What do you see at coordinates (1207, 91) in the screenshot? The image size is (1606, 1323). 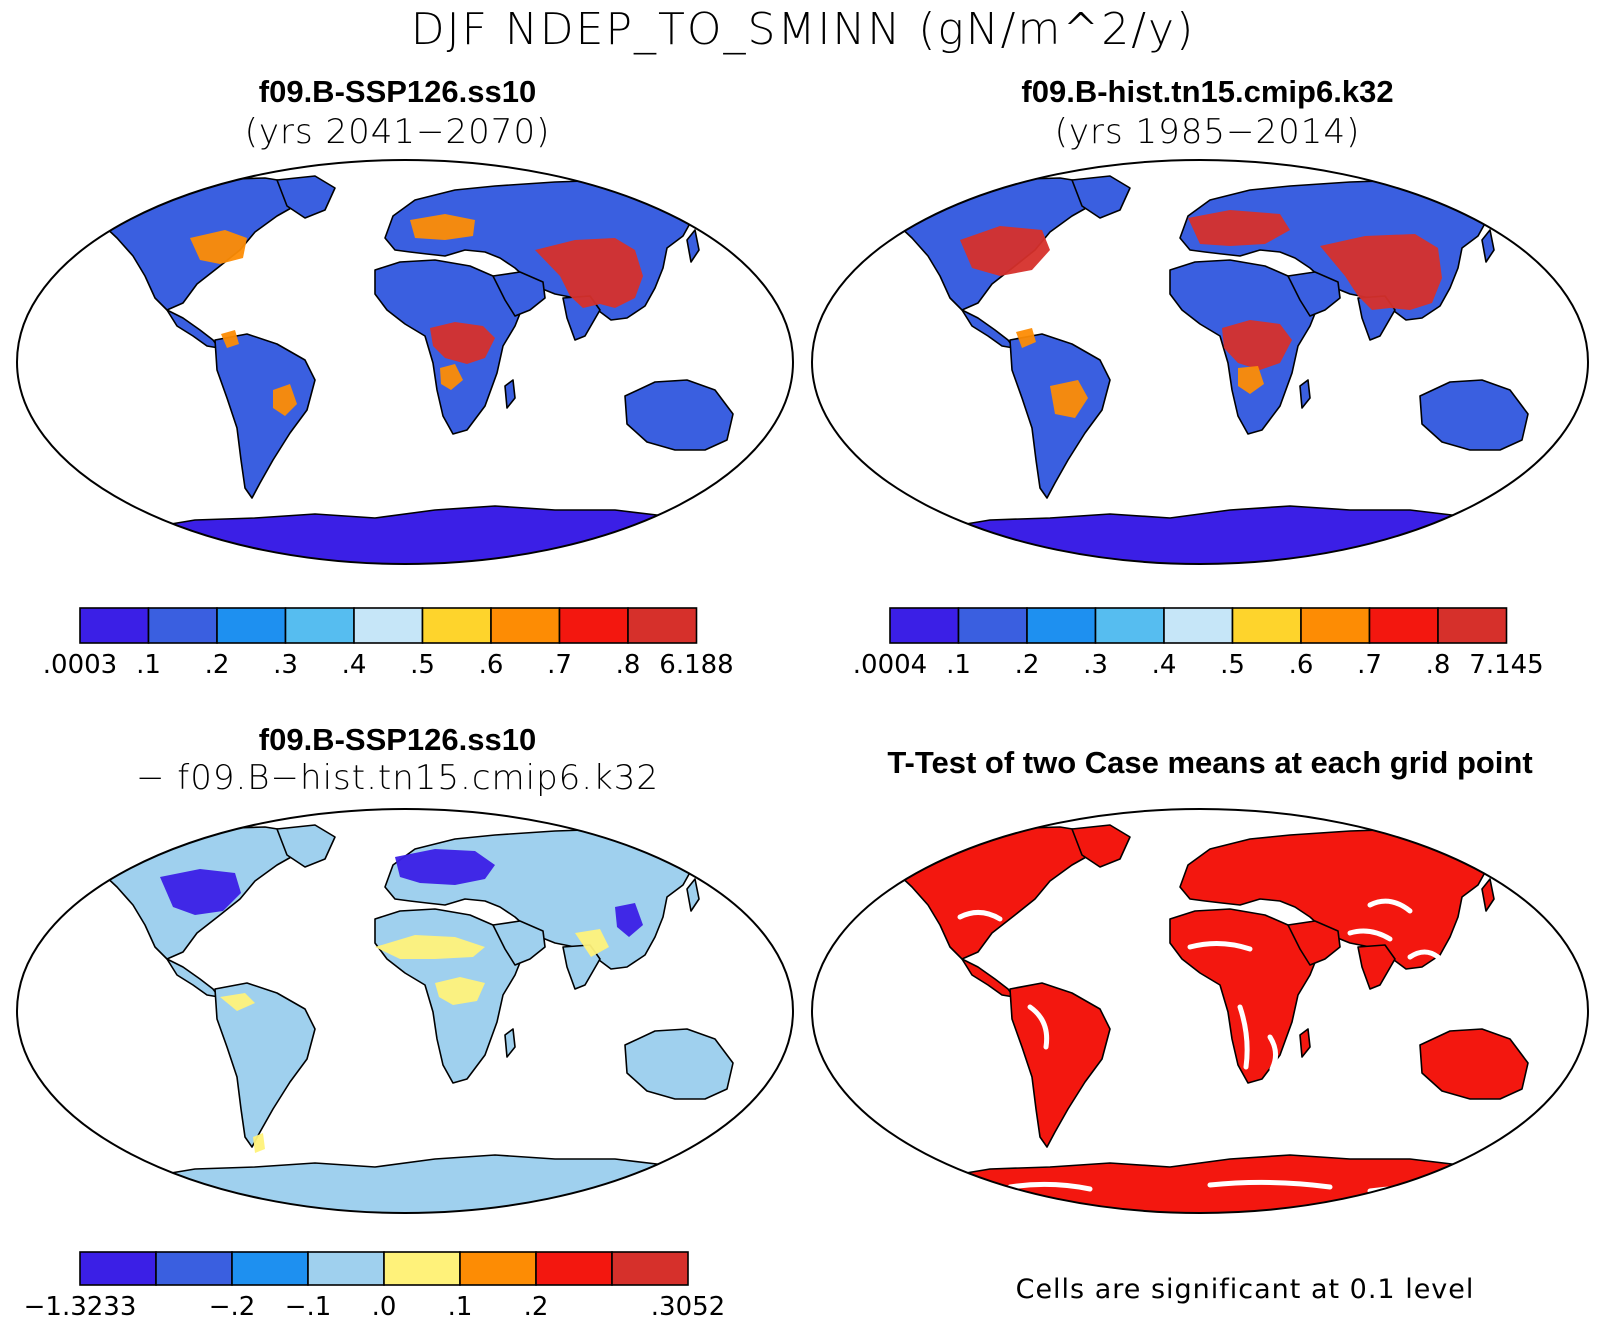 I see `panel-tr-title: f09.B-hist.tn15.cmip6.k32` at bounding box center [1207, 91].